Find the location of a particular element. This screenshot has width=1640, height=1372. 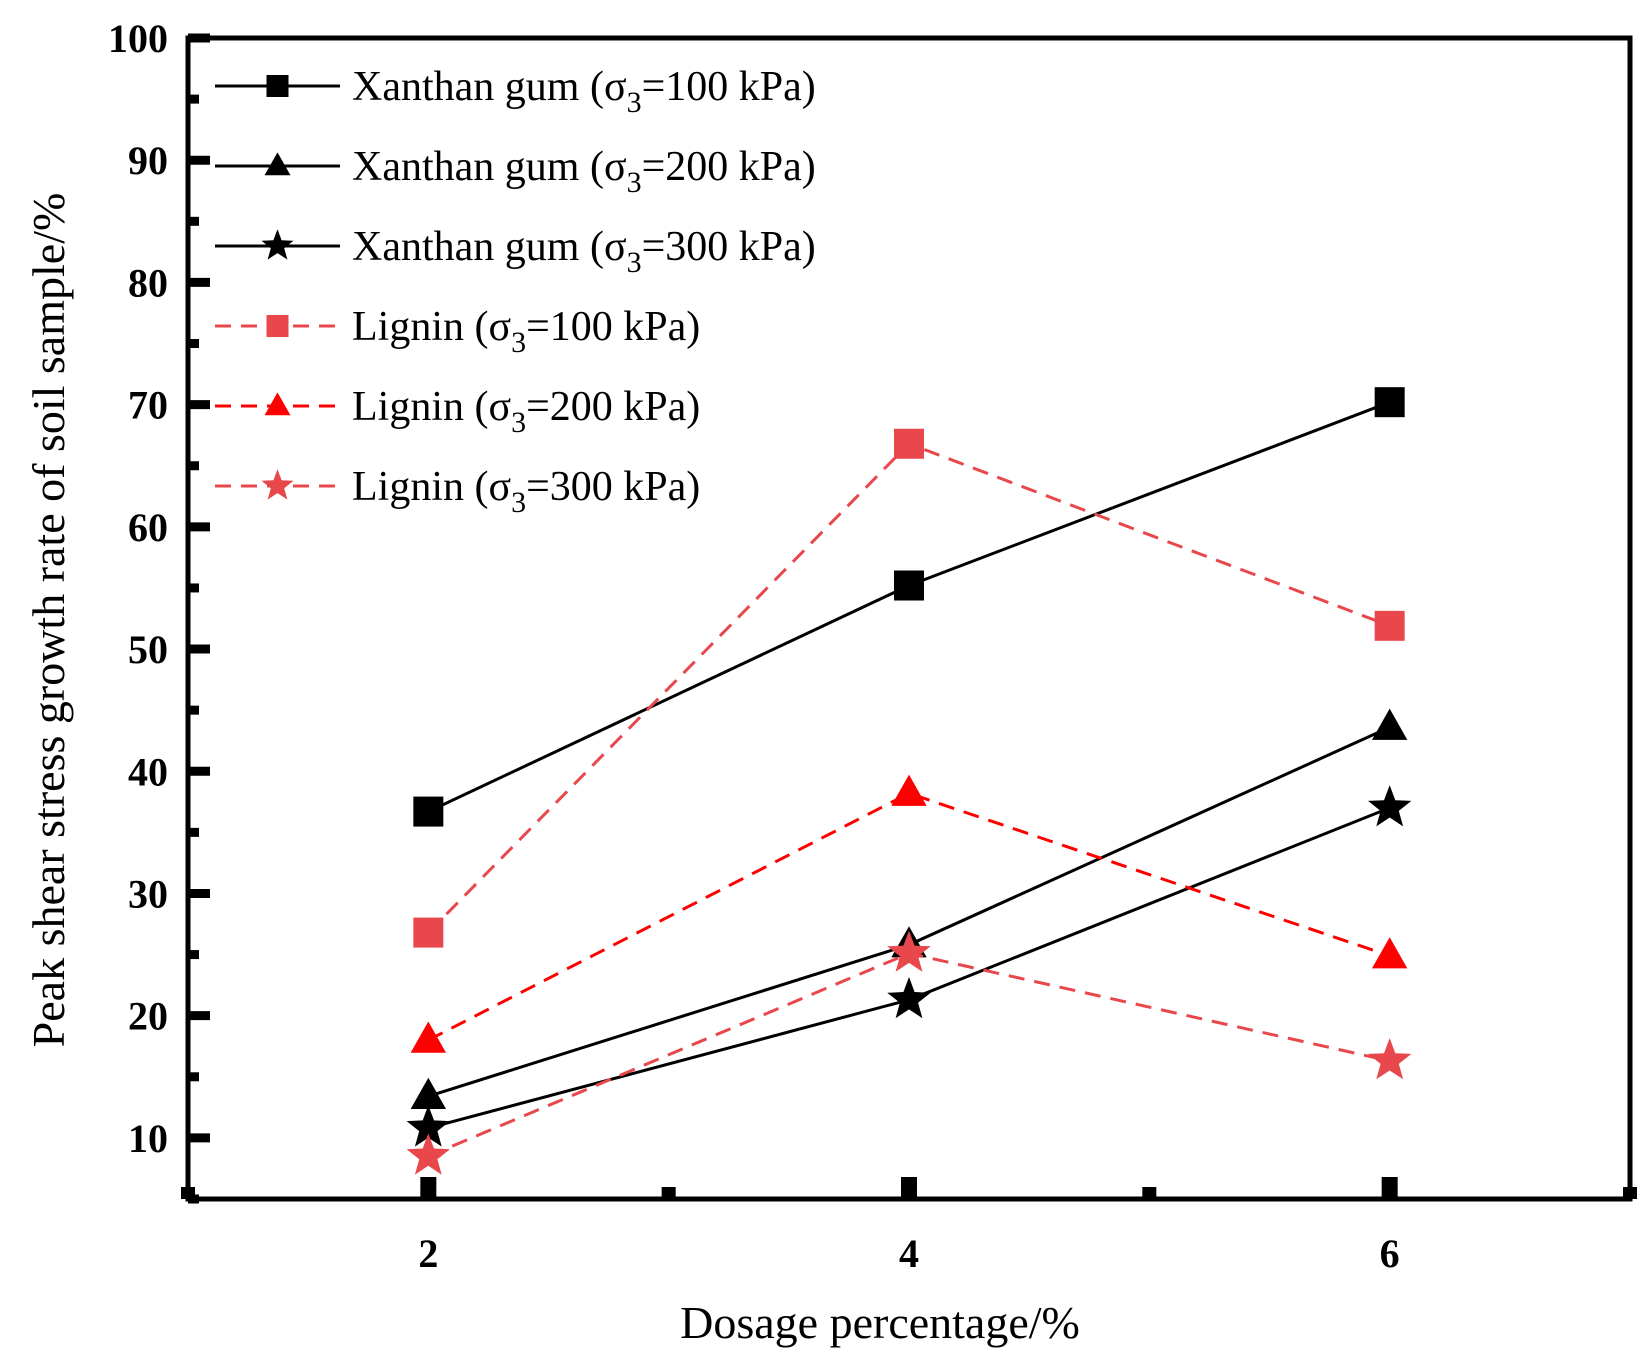

y-tick-label: 60 is located at coordinates (148, 527).